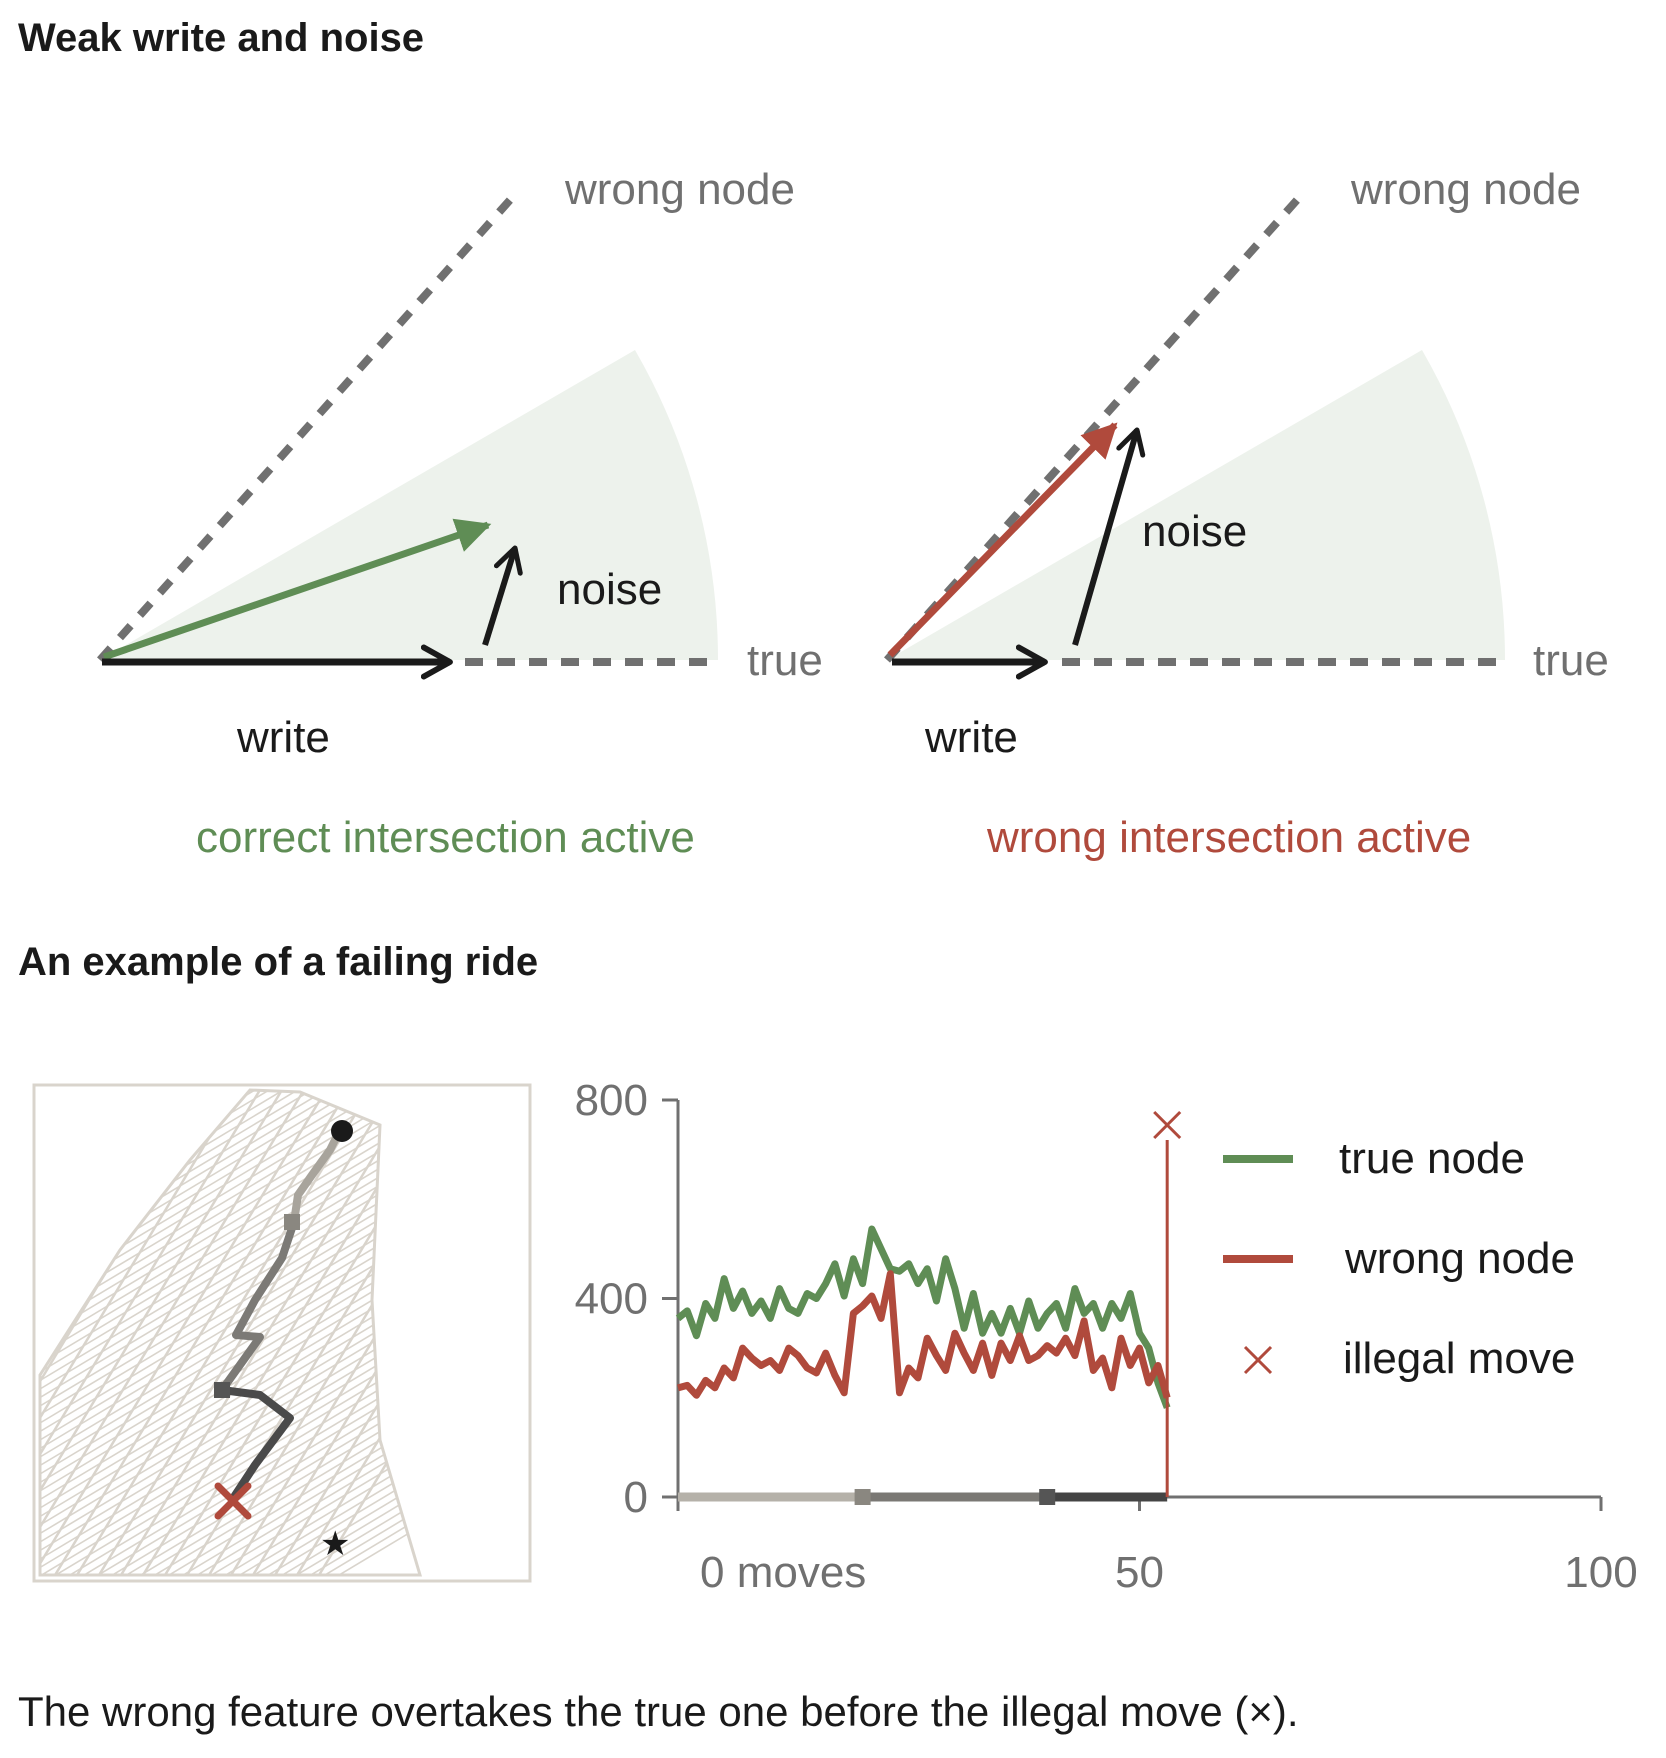 Image resolution: width=1666 pixels, height=1758 pixels. Describe the element at coordinates (1432, 1158) in the screenshot. I see `legend-true-label: true node` at that location.